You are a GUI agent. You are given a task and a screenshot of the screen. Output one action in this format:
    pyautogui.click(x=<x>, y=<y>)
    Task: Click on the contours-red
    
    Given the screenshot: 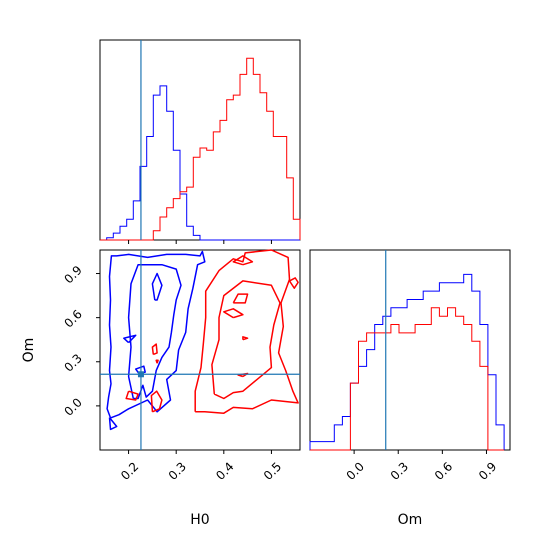 What is the action you would take?
    pyautogui.click(x=212, y=331)
    